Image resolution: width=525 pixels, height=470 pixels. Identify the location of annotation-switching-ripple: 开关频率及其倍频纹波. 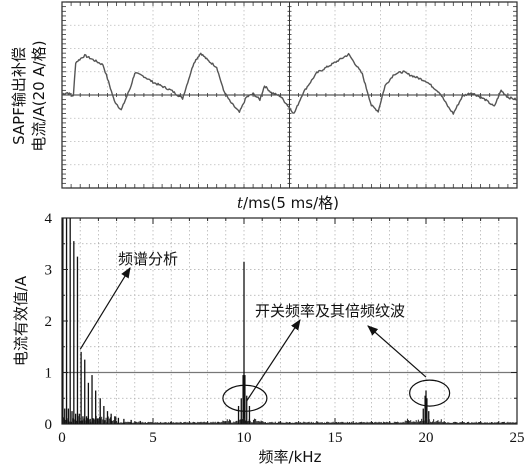
(330, 311).